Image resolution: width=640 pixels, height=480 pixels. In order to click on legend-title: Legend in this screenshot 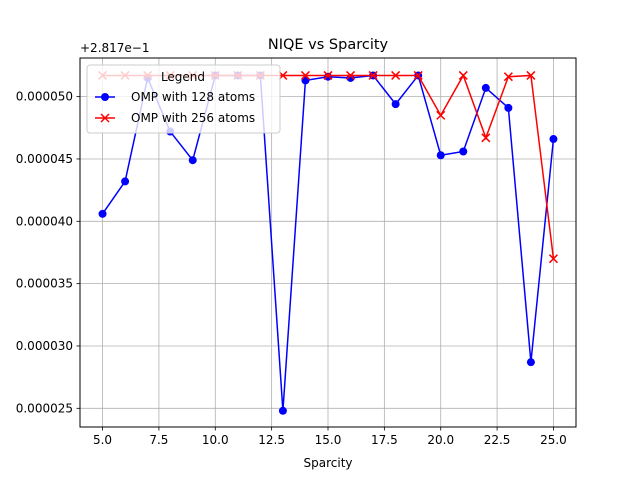, I will do `click(183, 77)`.